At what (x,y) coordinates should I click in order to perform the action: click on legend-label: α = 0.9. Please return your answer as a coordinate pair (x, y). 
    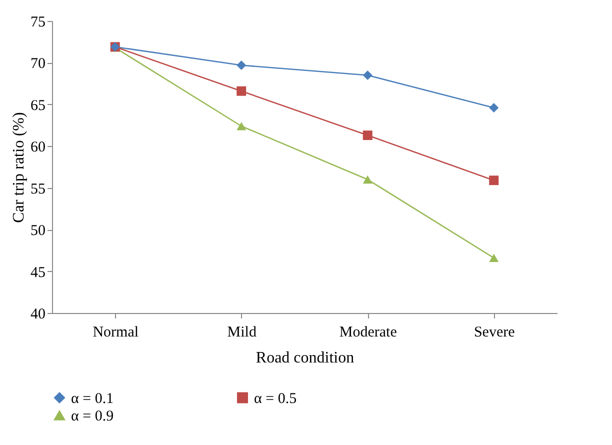
    Looking at the image, I should click on (92, 416).